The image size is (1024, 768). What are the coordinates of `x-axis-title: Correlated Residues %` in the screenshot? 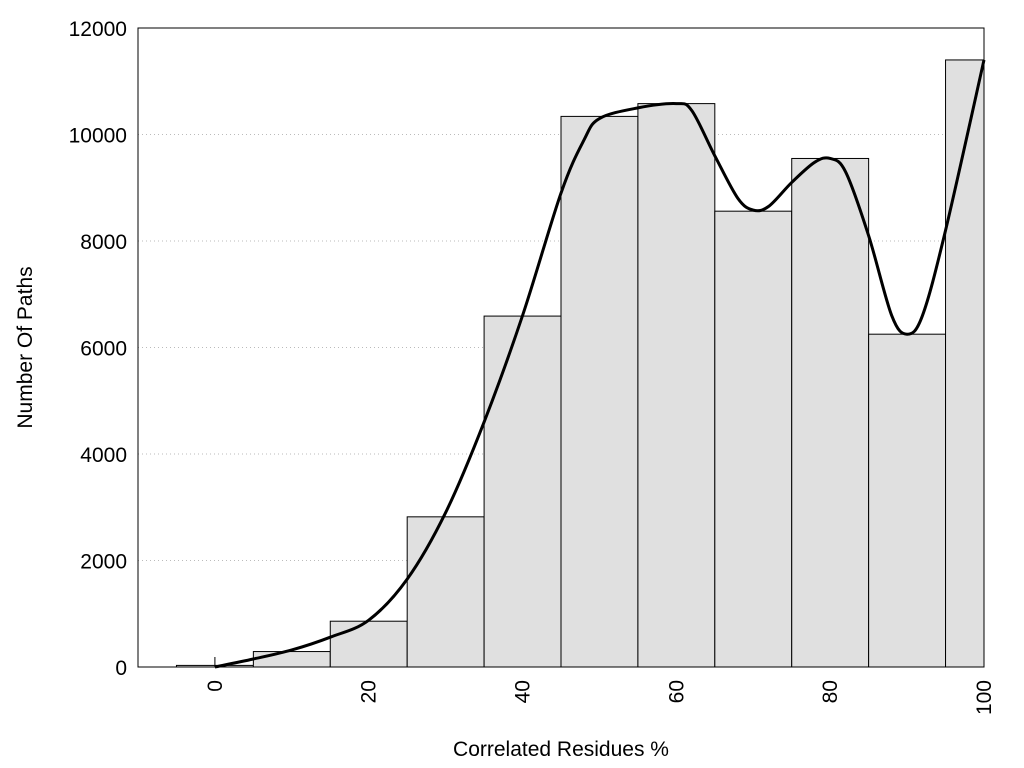 It's located at (561, 749).